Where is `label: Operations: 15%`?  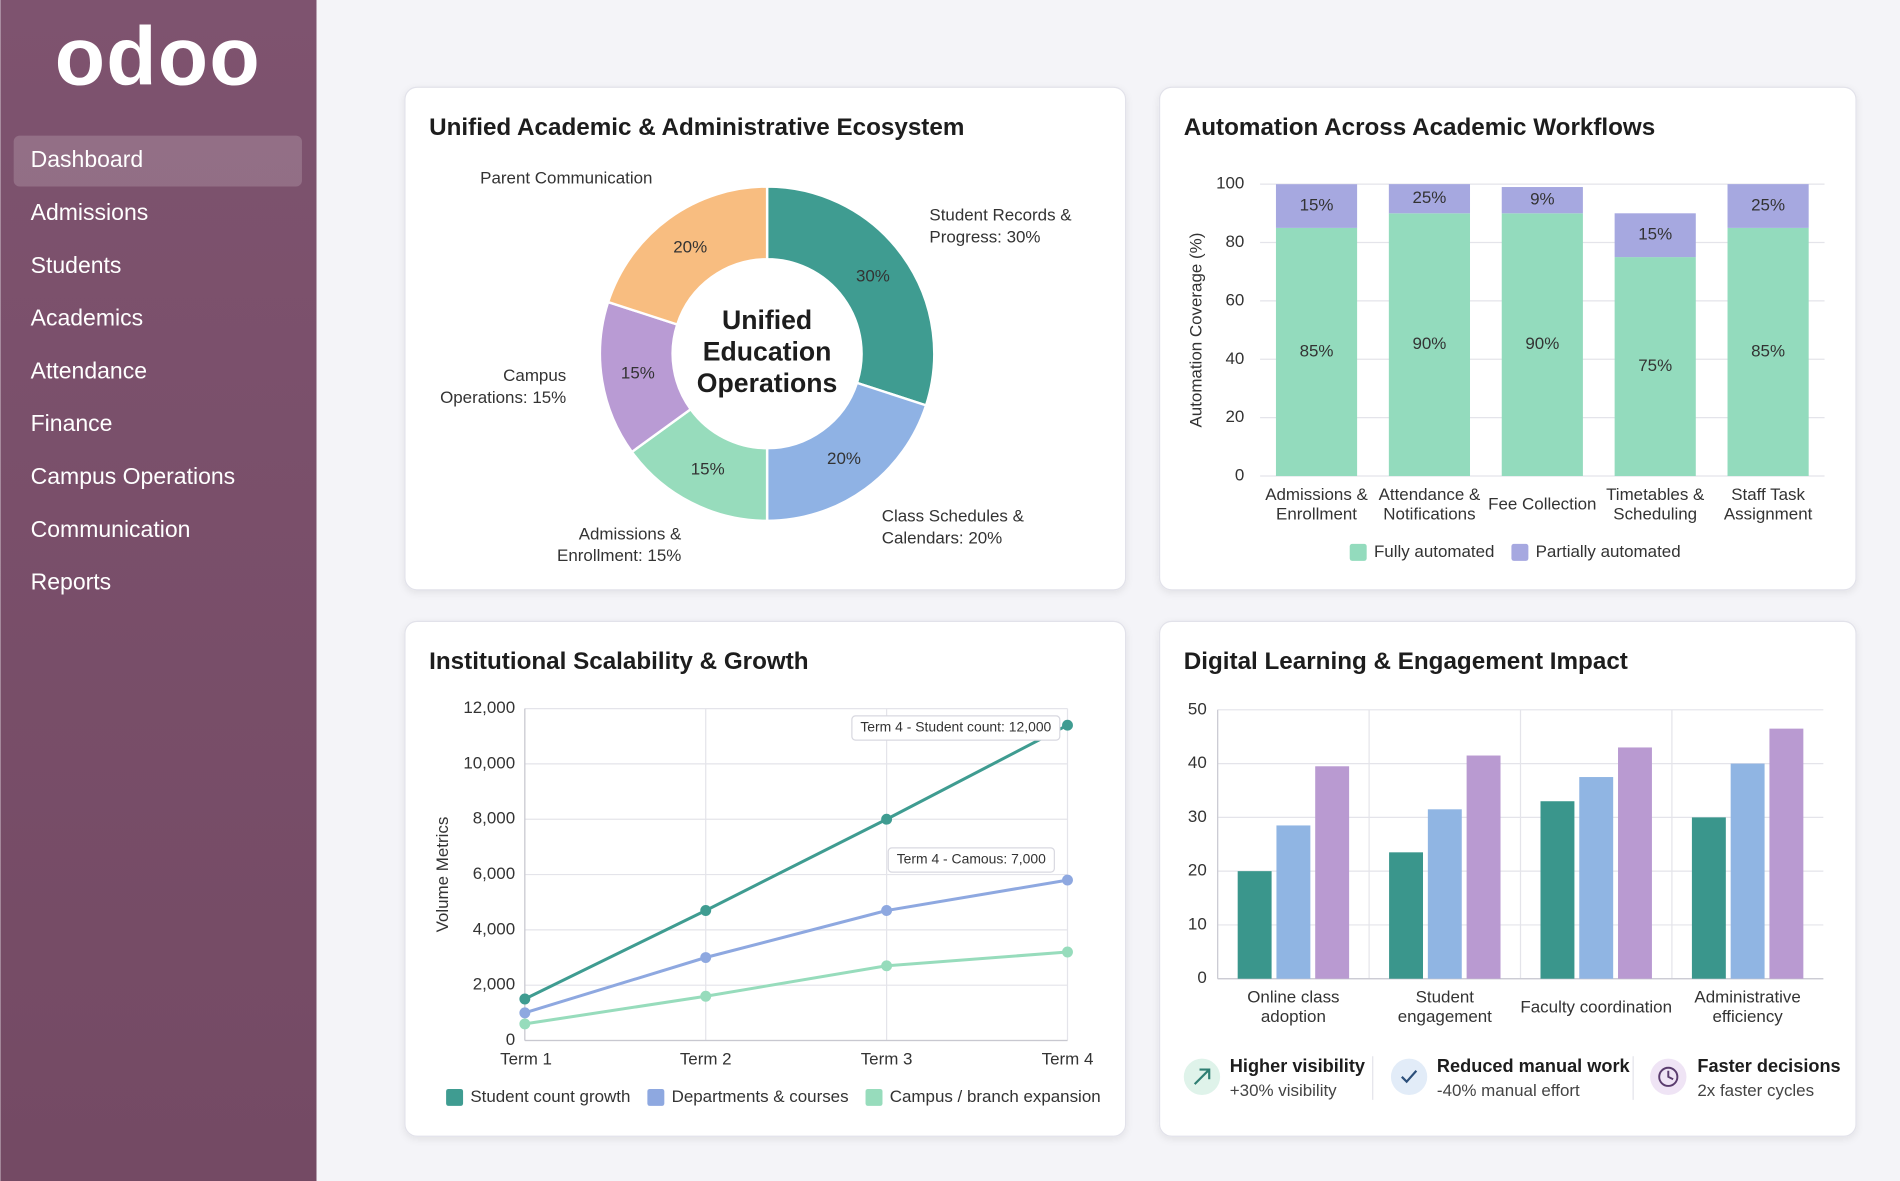 label: Operations: 15% is located at coordinates (503, 397).